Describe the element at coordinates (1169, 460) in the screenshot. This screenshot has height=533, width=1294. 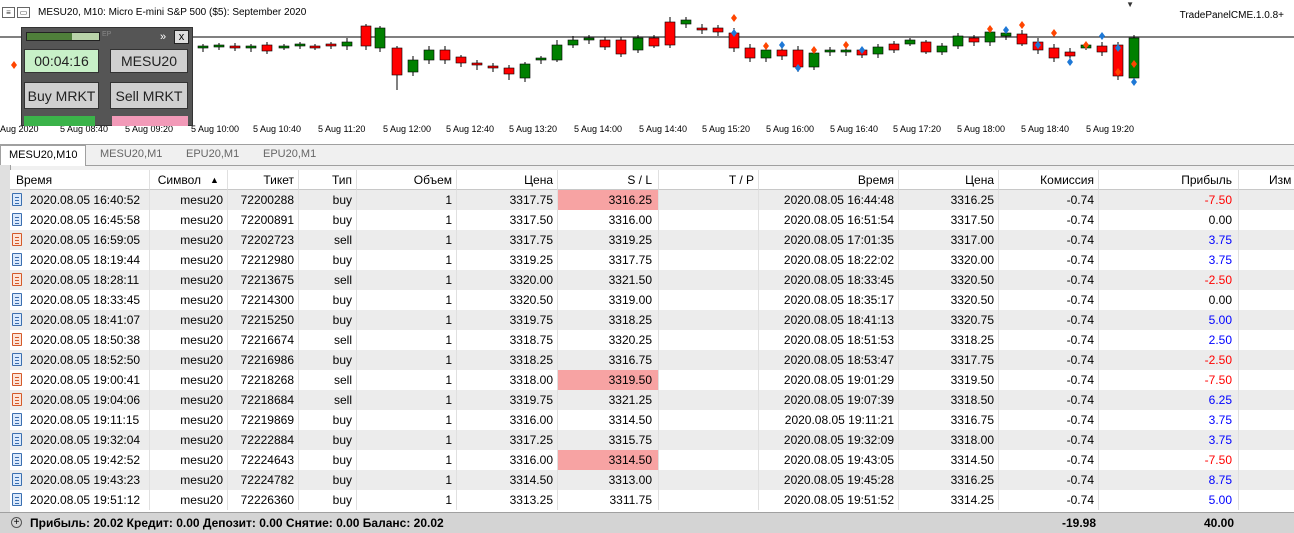
I see `row-profit: -7.50` at that location.